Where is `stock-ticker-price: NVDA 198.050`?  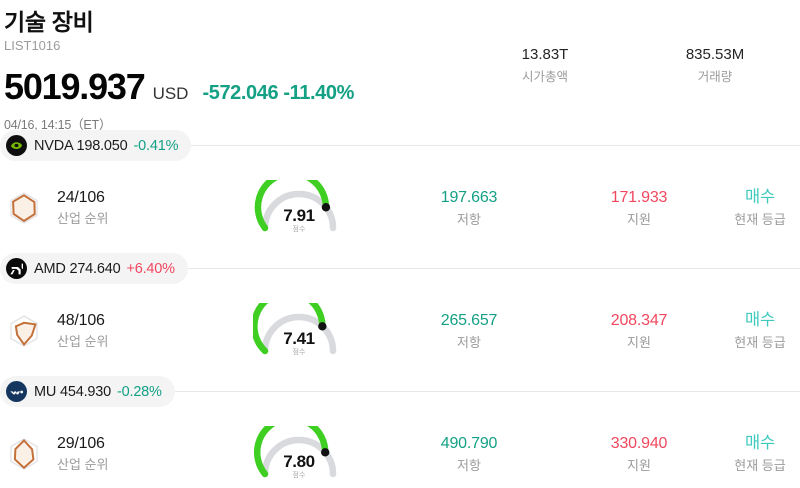
stock-ticker-price: NVDA 198.050 is located at coordinates (81, 145).